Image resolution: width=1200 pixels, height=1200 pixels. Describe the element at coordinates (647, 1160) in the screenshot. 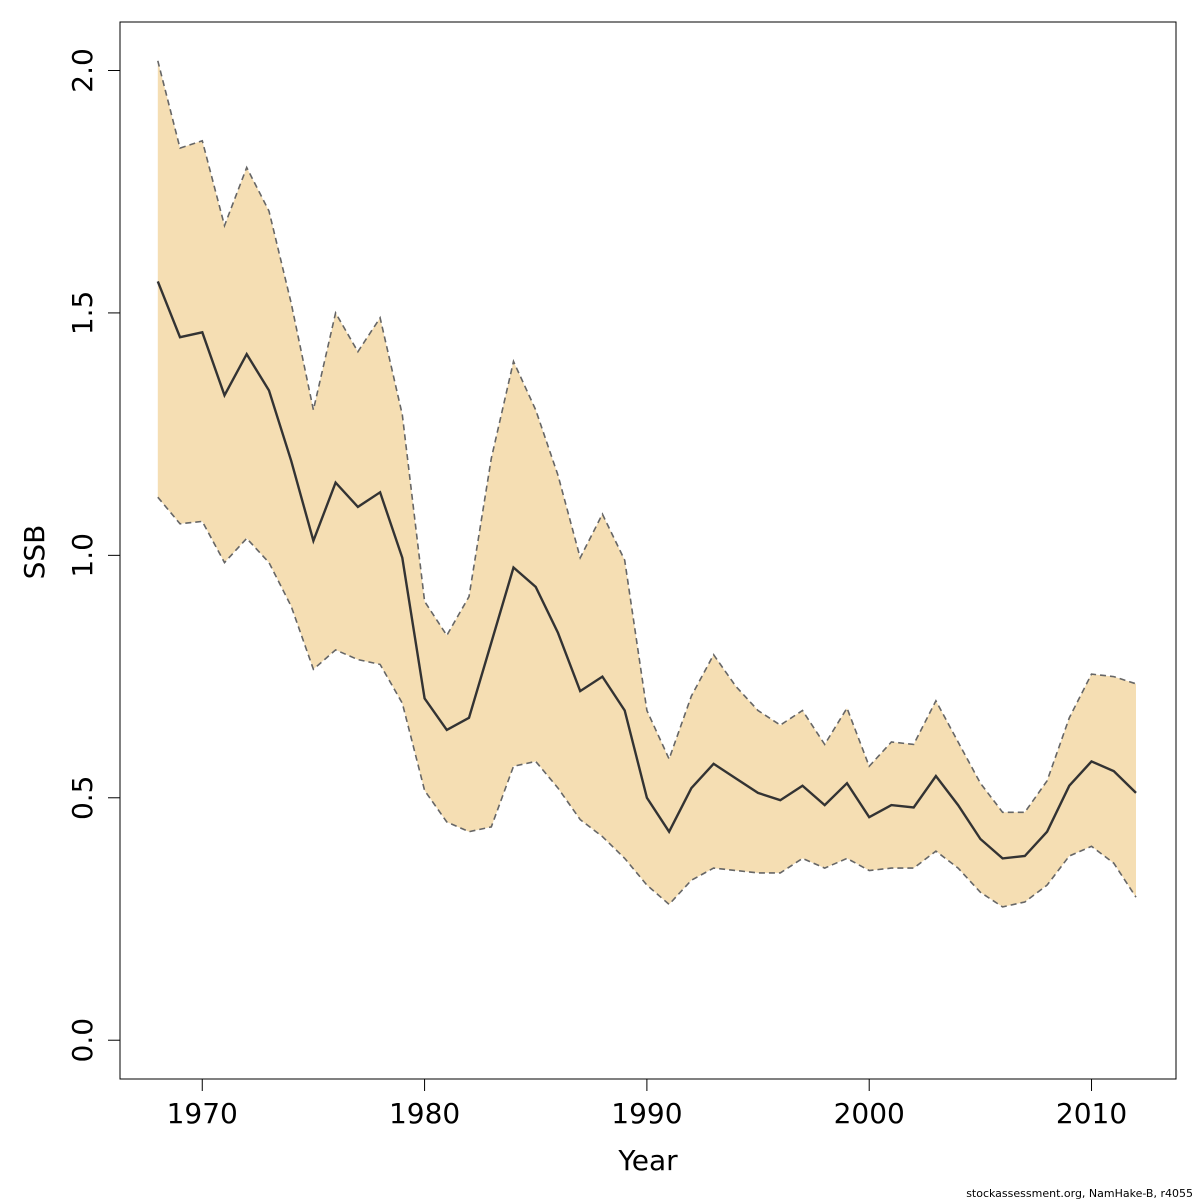

I see `x-axis-title: Year` at that location.